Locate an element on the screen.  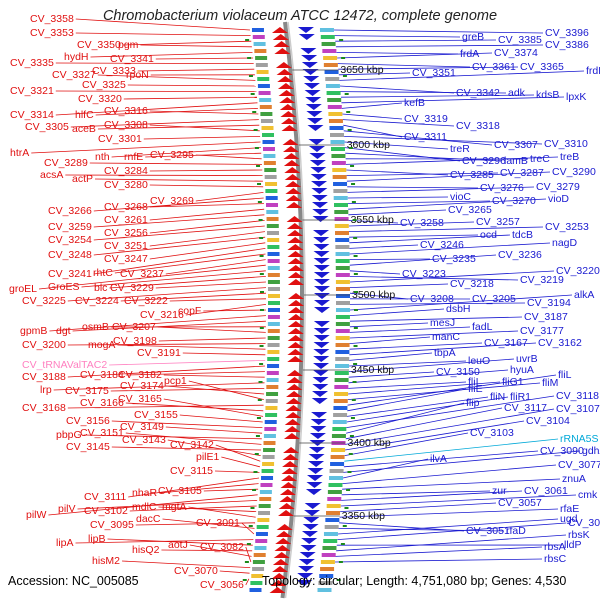
gene-label-right: frdD is located at coordinates (593, 71).